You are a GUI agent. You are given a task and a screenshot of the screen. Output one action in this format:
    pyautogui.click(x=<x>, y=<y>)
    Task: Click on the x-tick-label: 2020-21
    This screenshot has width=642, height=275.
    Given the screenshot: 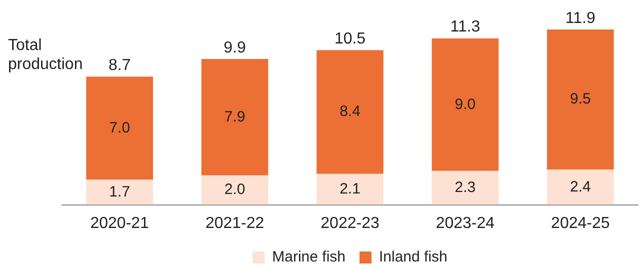 What is the action you would take?
    pyautogui.click(x=120, y=223)
    